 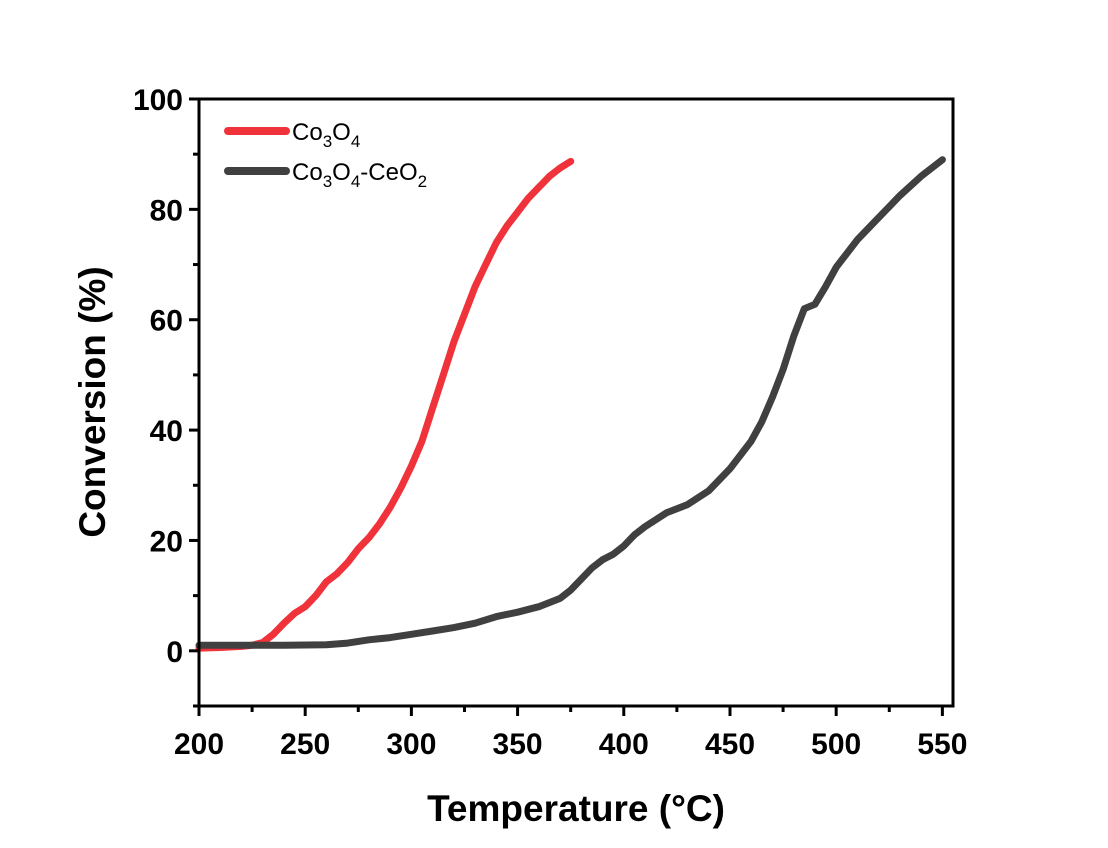 I want to click on legend-text-part: -CeO, so click(x=388, y=172).